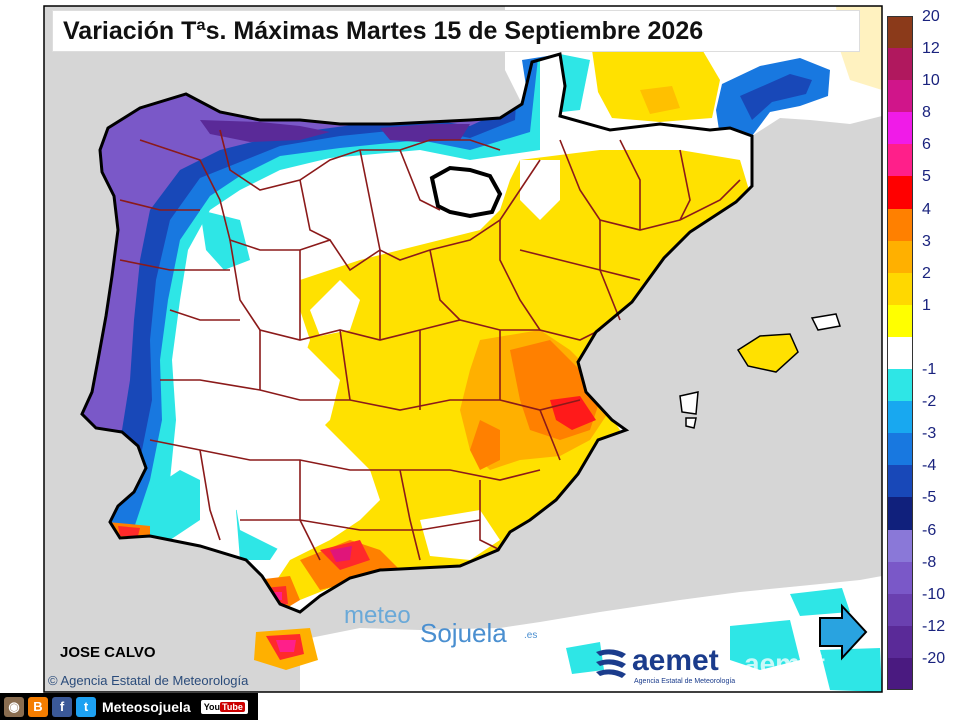 This screenshot has height=720, width=960. Describe the element at coordinates (466, 192) in the screenshot. I see `la-rioja-outline` at that location.